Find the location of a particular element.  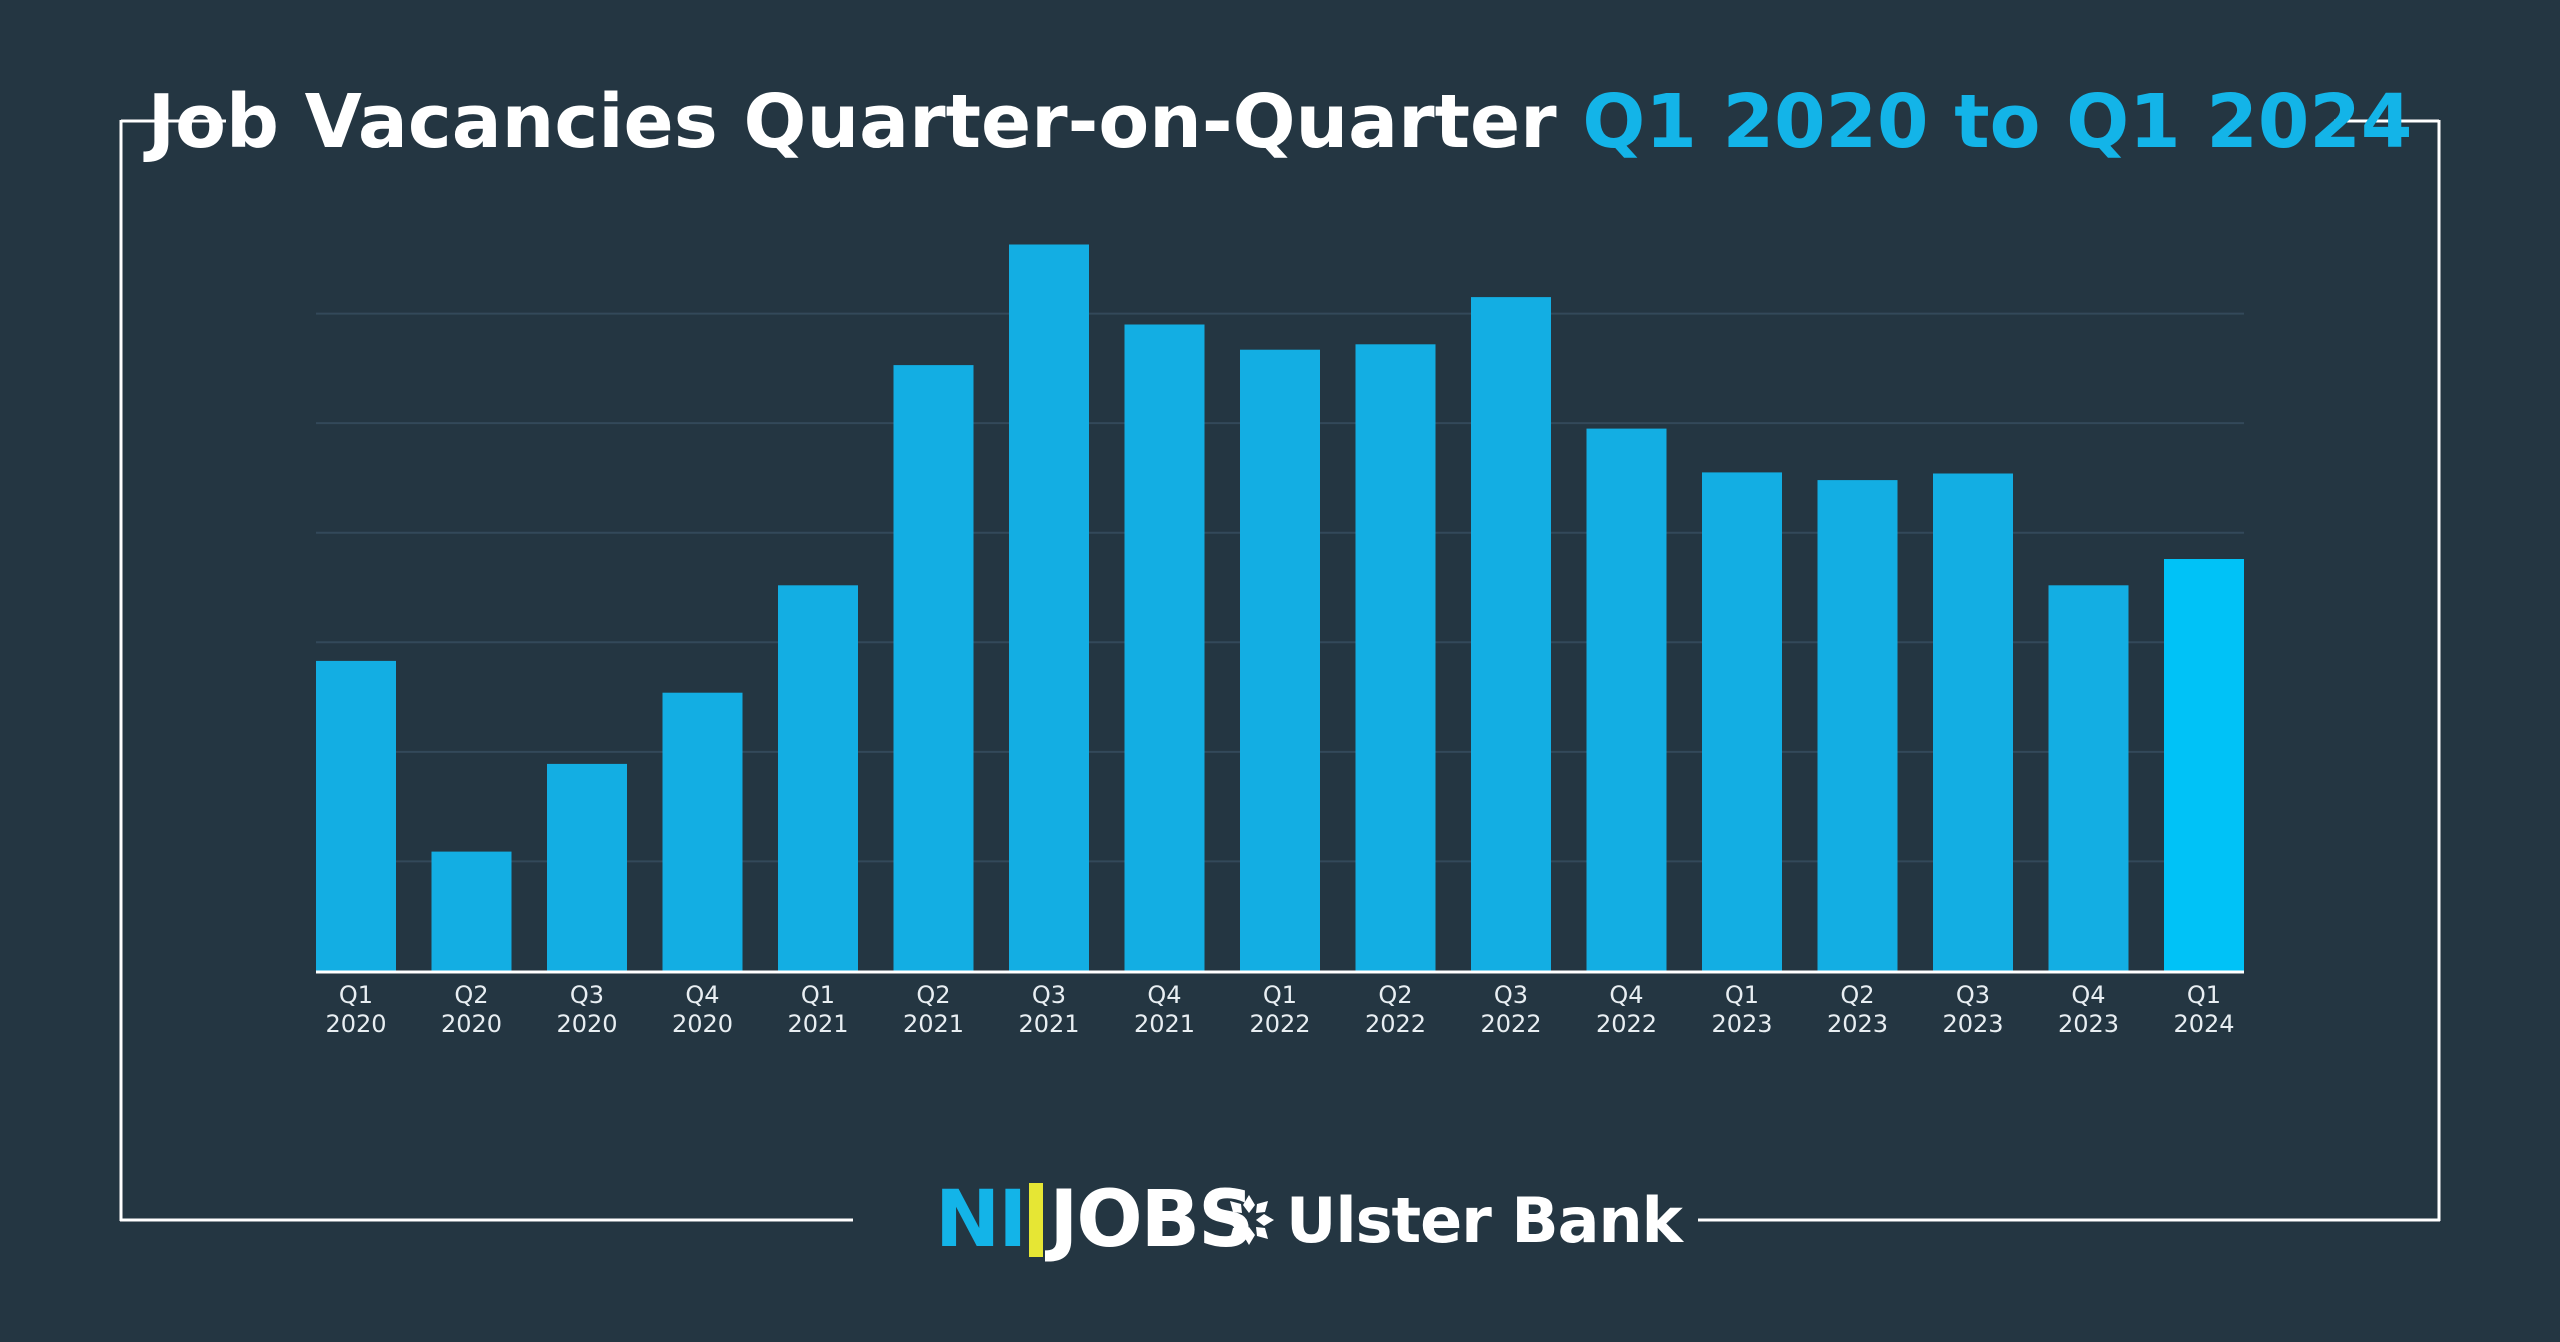

x-tick-label: Q4 2020 is located at coordinates (702, 1009).